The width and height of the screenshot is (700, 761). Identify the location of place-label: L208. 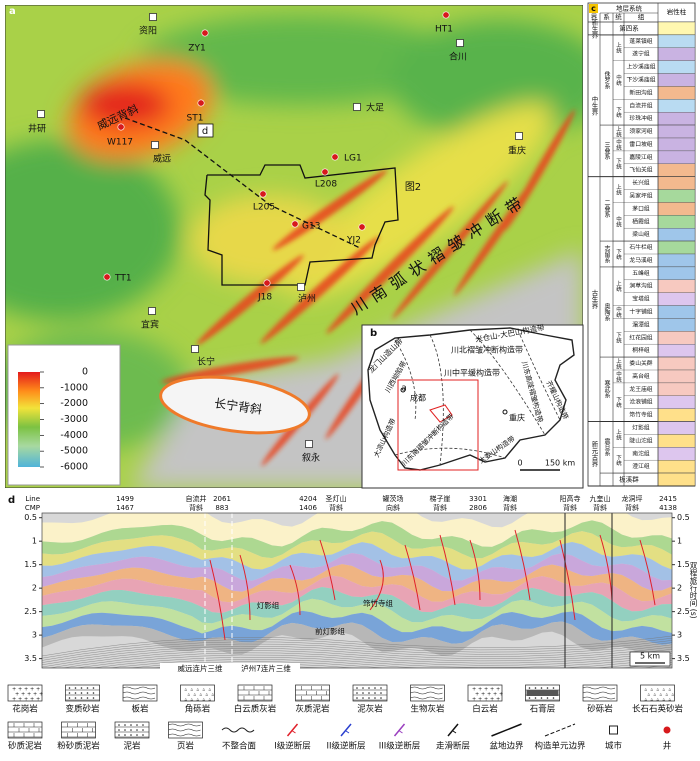
(326, 185).